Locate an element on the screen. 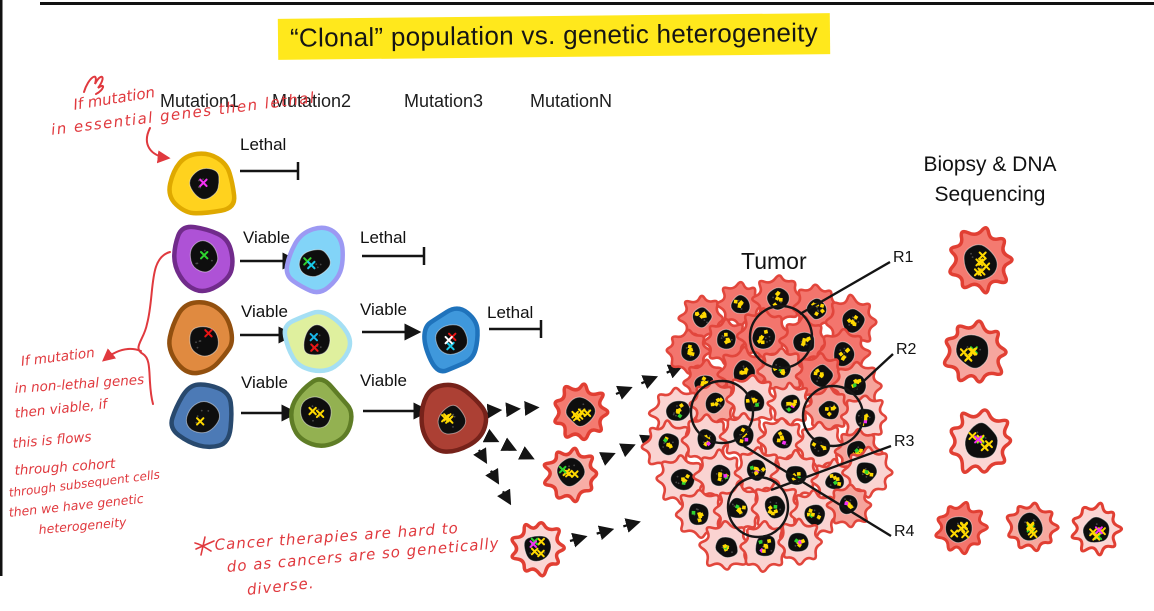  cell-biopsyR4c is located at coordinates (1097, 529).